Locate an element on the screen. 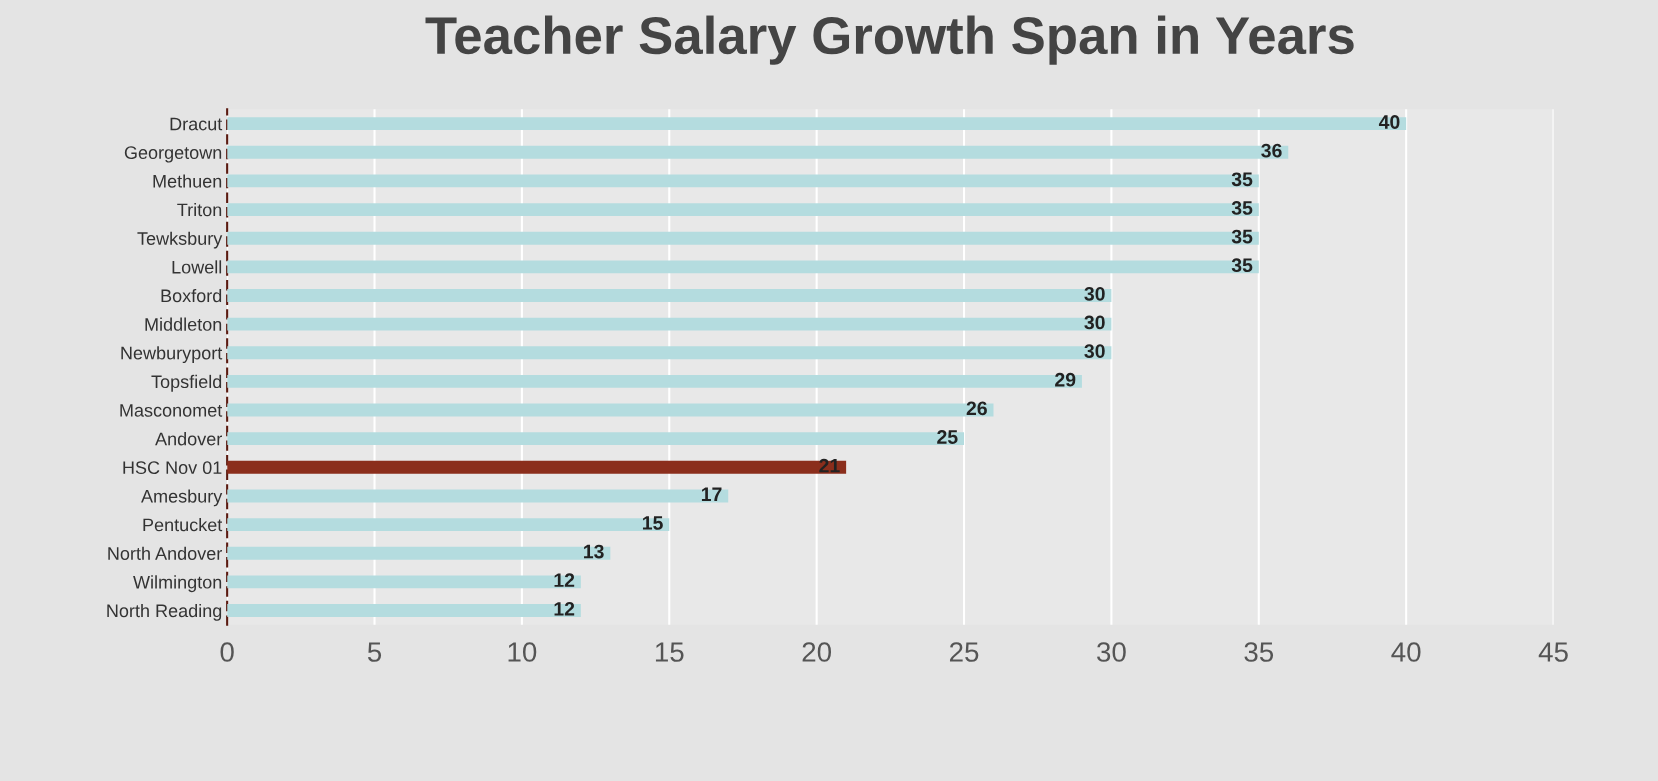  y-tick-label: Triton is located at coordinates (199, 210).